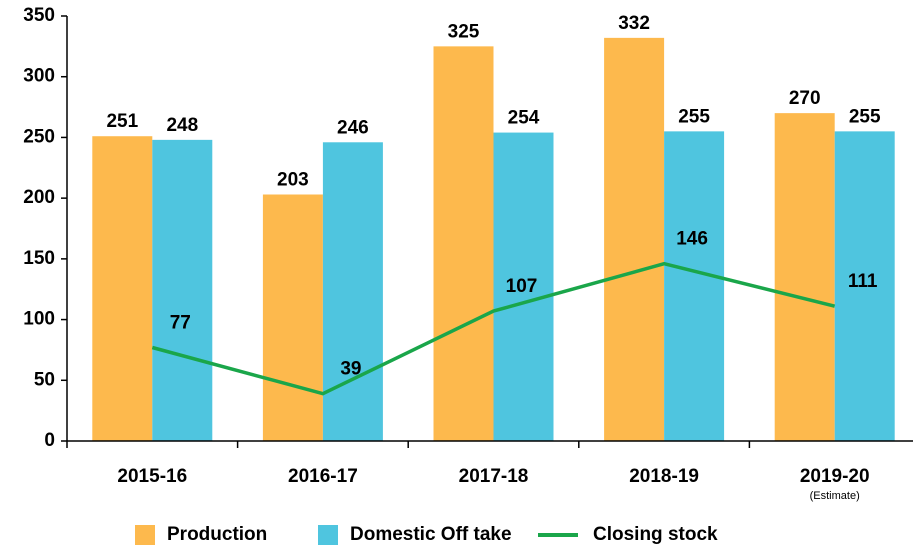  Describe the element at coordinates (152, 476) in the screenshot. I see `x-tick-label: 2015-16` at that location.